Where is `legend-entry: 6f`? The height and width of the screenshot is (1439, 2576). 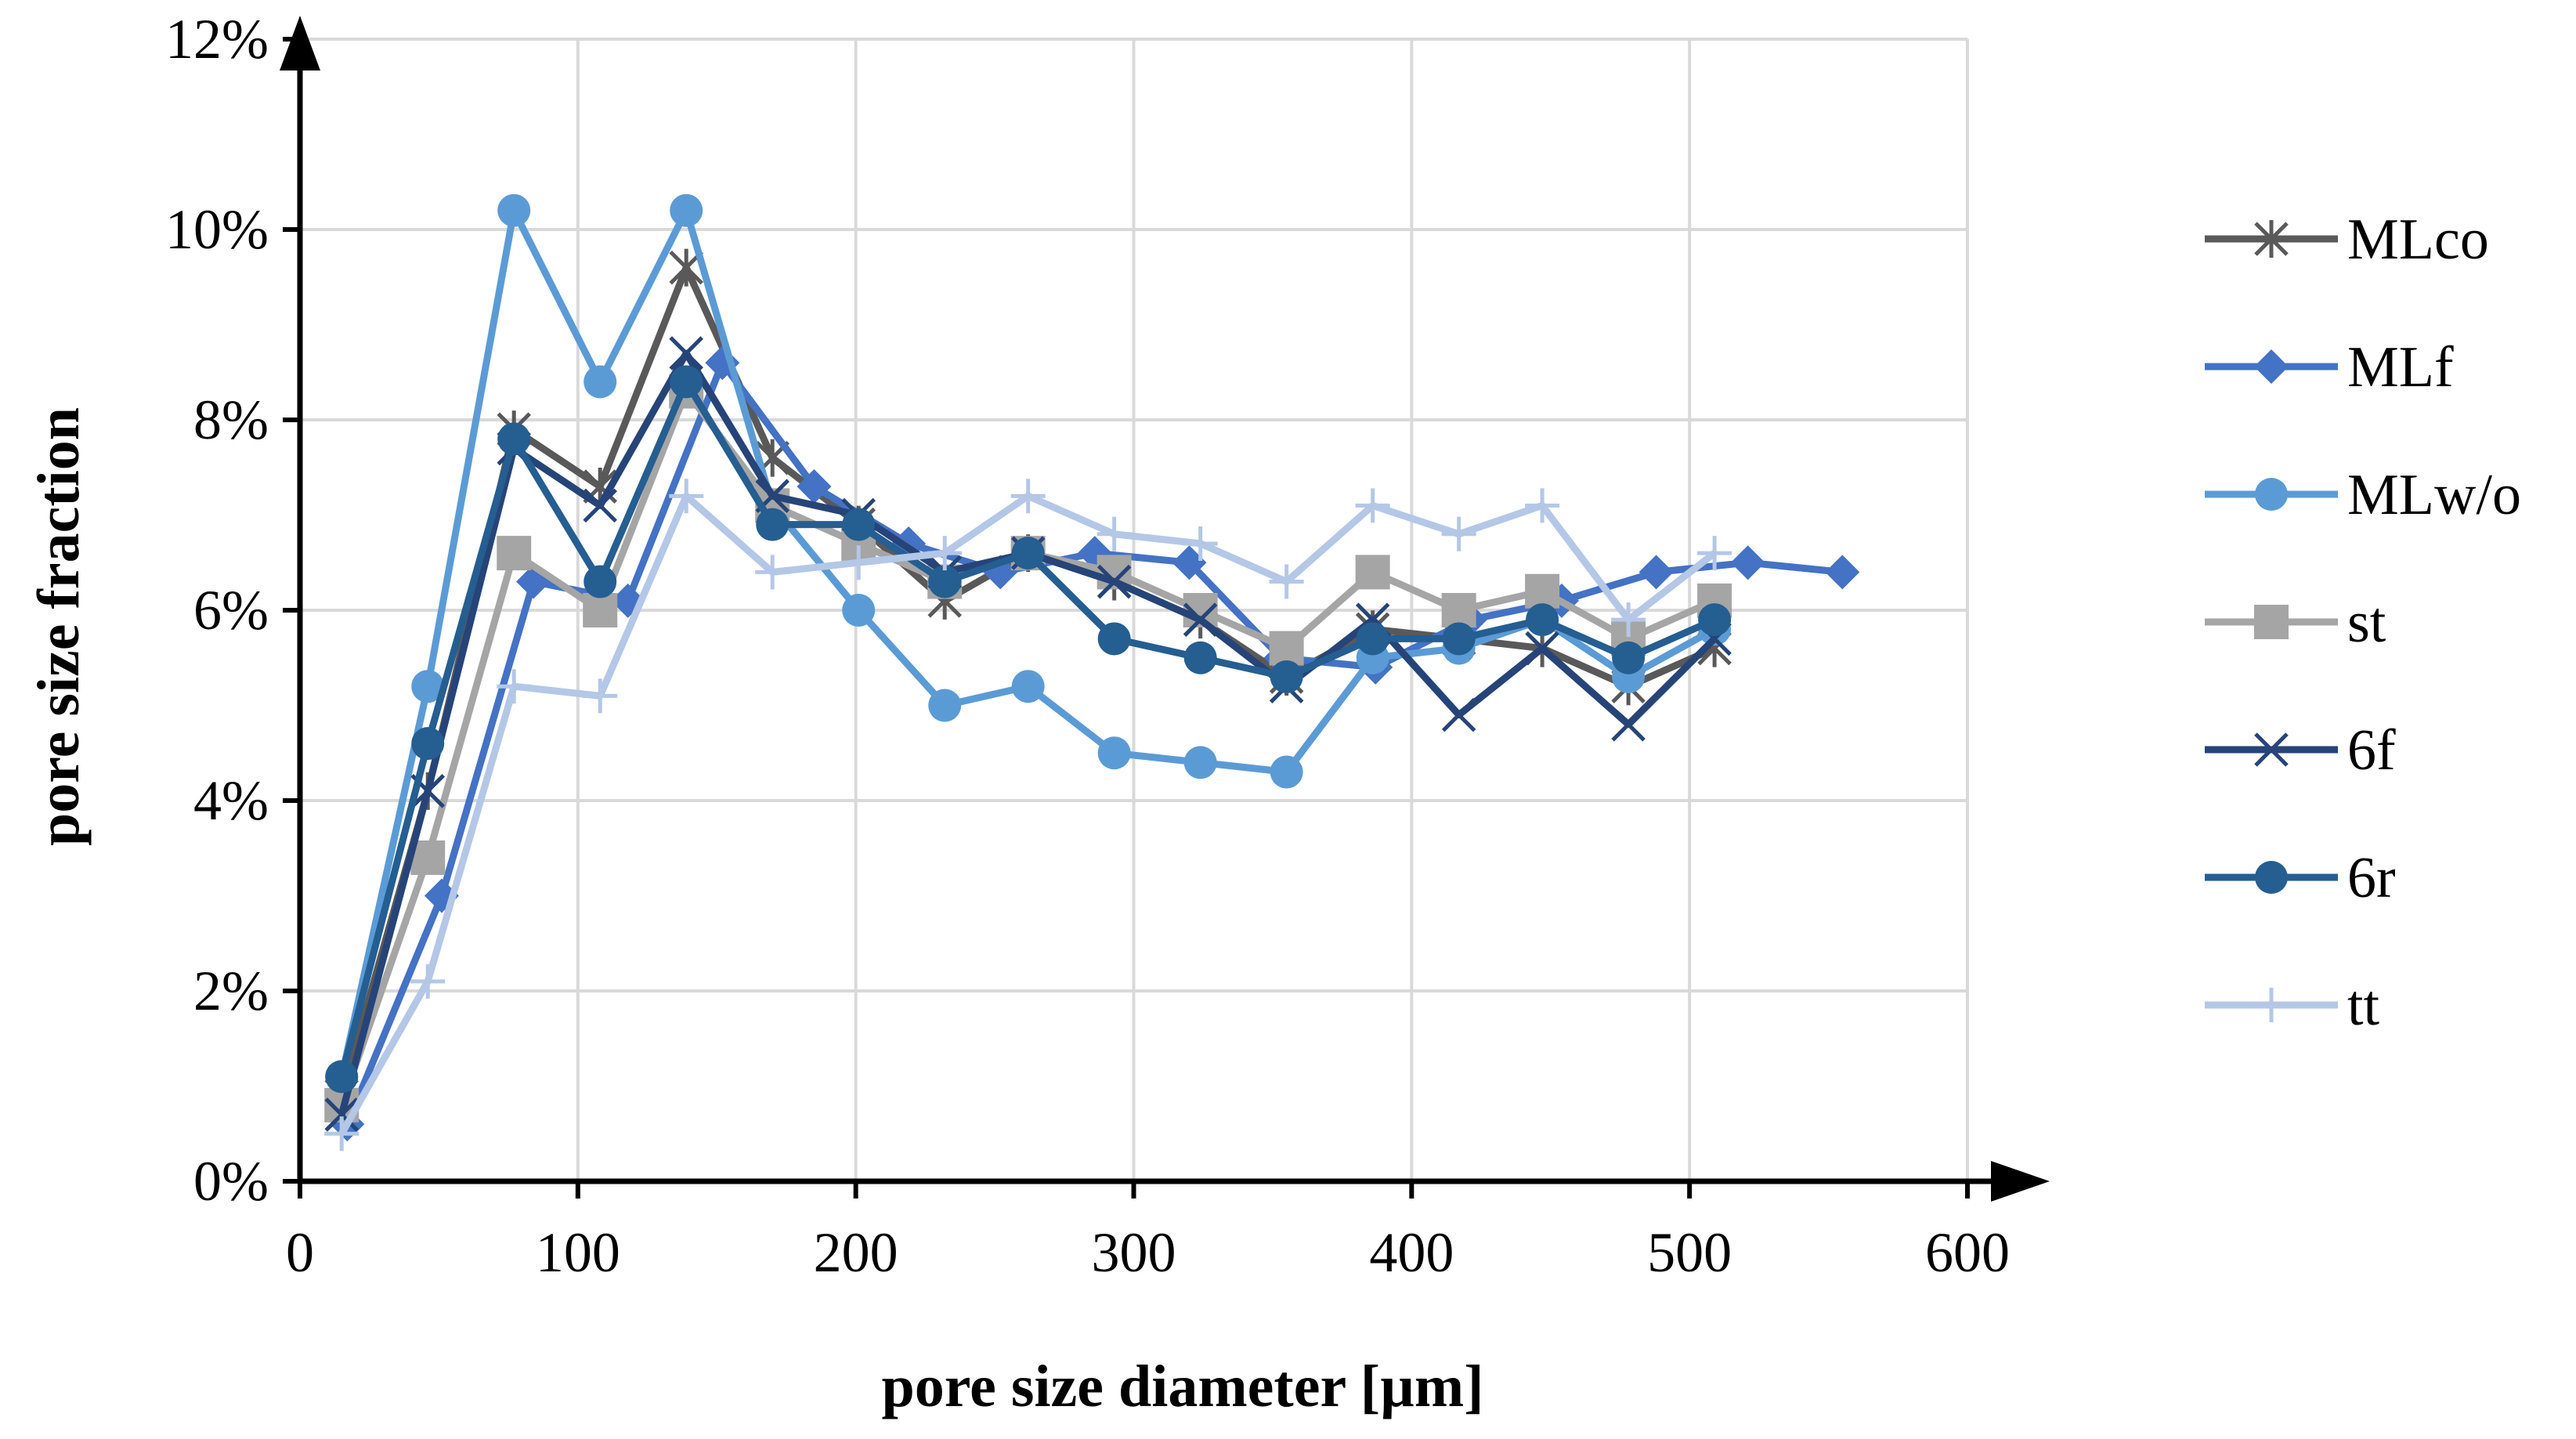 legend-entry: 6f is located at coordinates (2300, 750).